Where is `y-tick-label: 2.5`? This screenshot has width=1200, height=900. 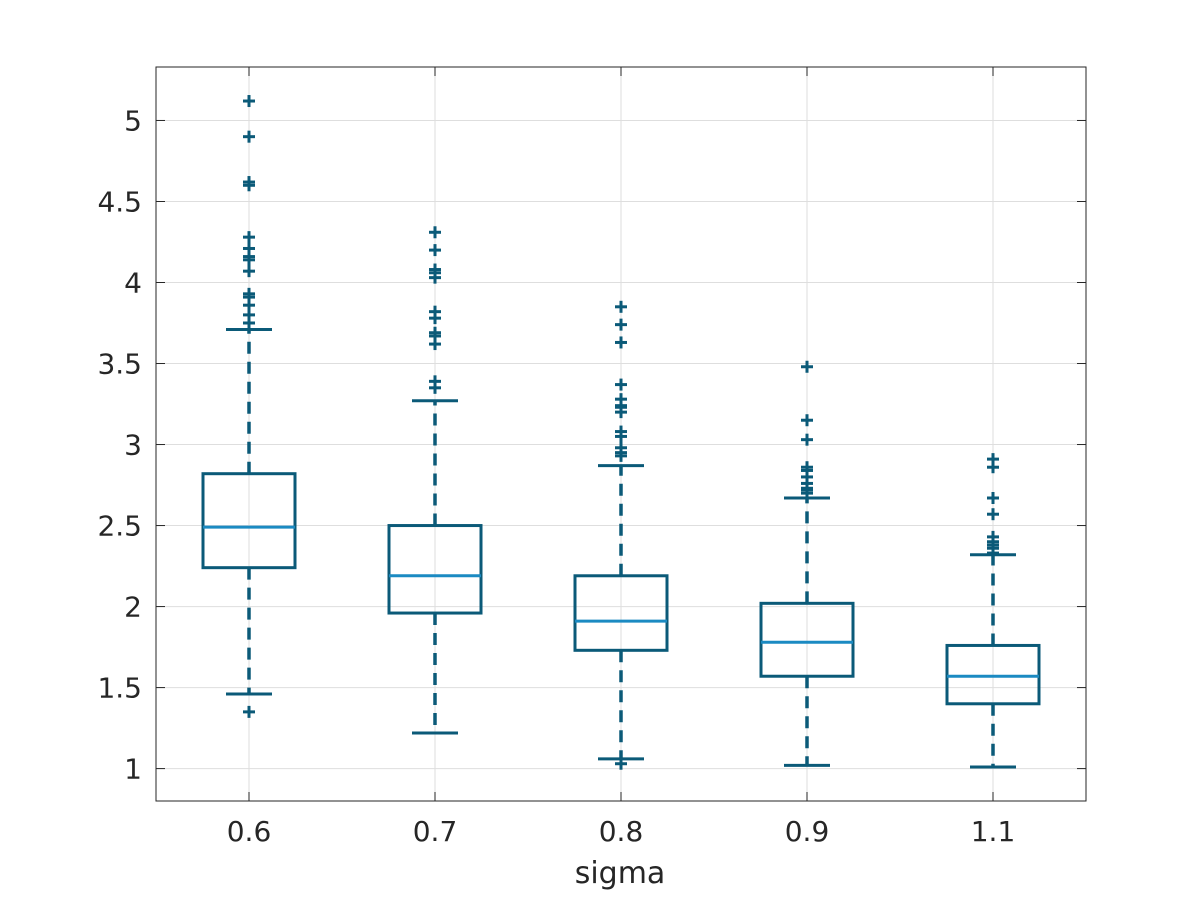
y-tick-label: 2.5 is located at coordinates (119, 526).